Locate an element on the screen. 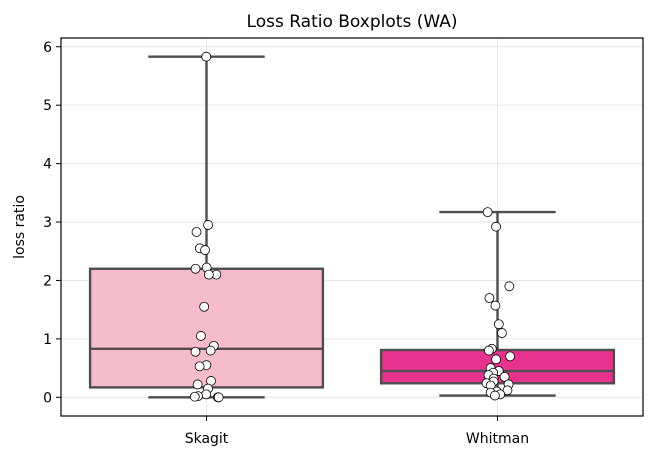 This screenshot has height=459, width=657. y-tick-label: 4 is located at coordinates (47, 165).